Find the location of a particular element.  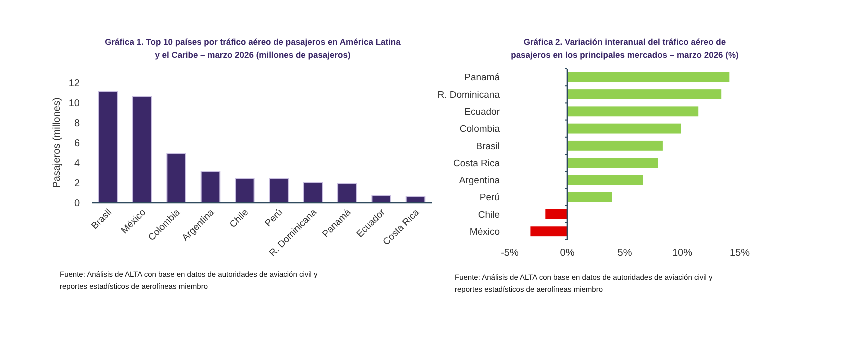

x-tick-label: 5% is located at coordinates (625, 253).